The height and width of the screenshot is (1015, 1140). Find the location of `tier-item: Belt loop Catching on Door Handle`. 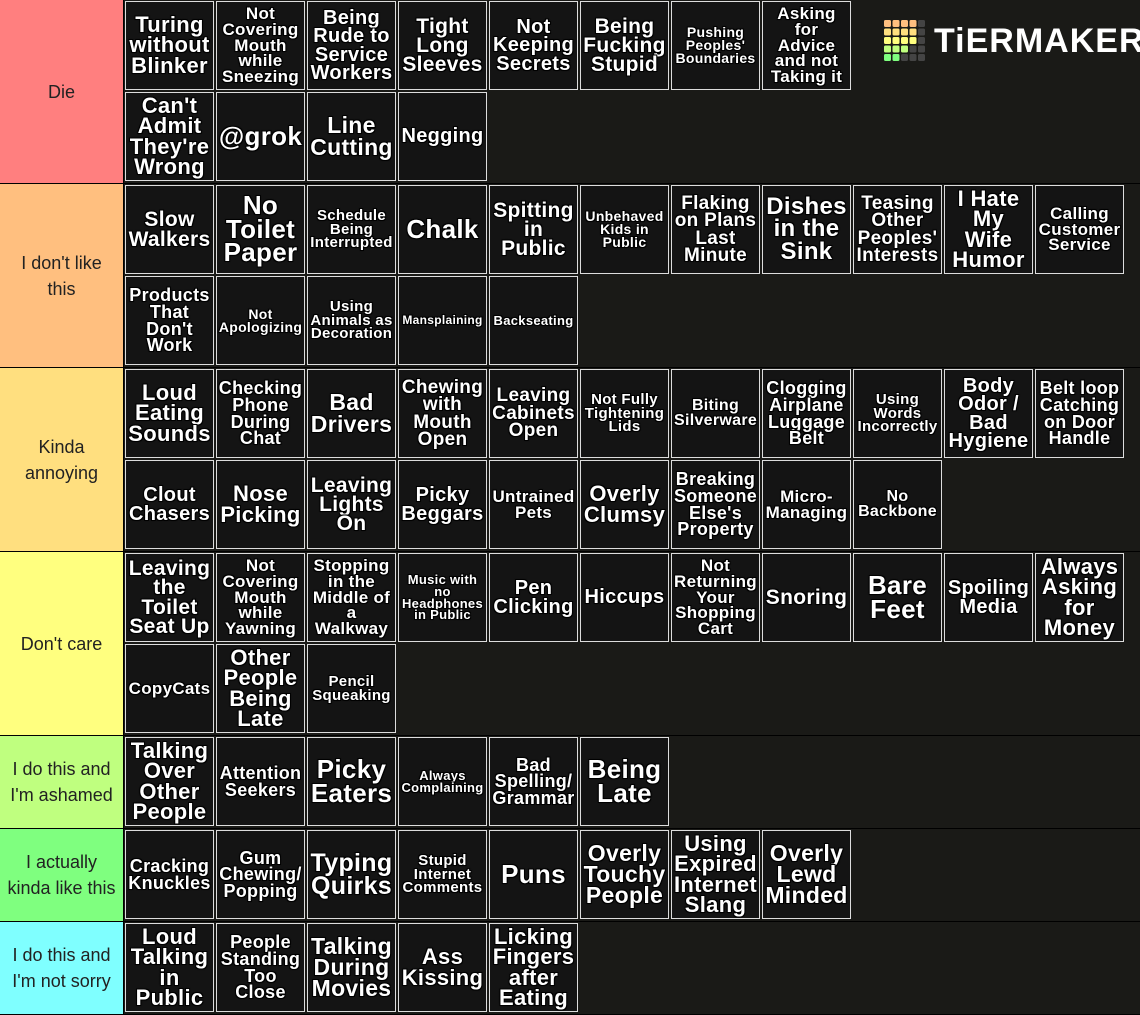

tier-item: Belt loop Catching on Door Handle is located at coordinates (1079, 413).